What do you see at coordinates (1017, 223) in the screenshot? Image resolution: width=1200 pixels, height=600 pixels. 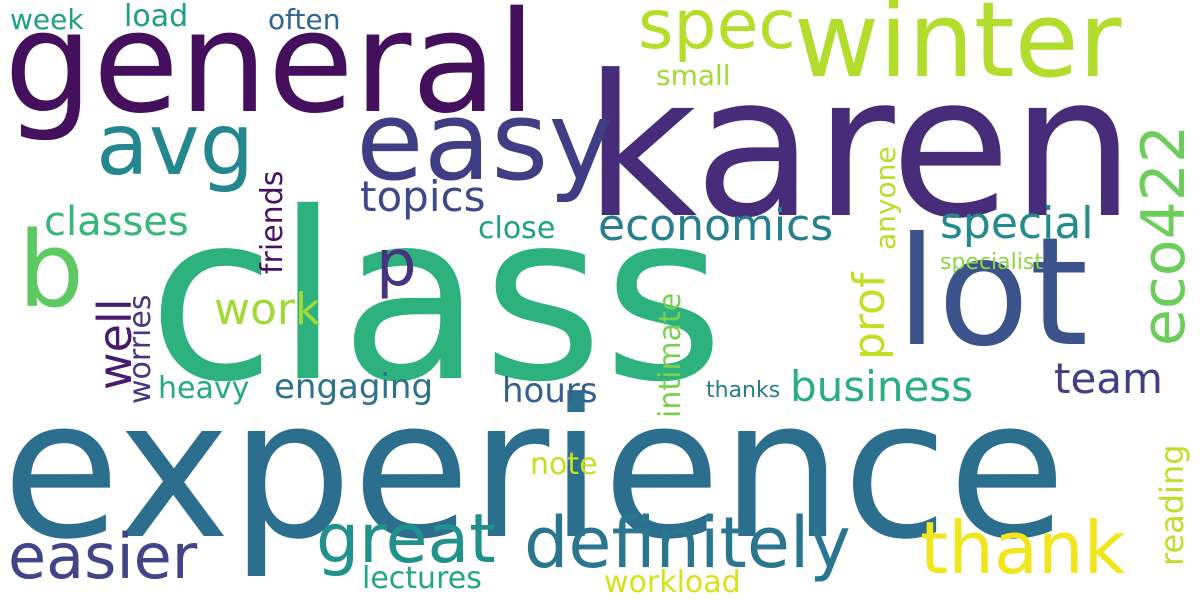 I see `word-special: special` at bounding box center [1017, 223].